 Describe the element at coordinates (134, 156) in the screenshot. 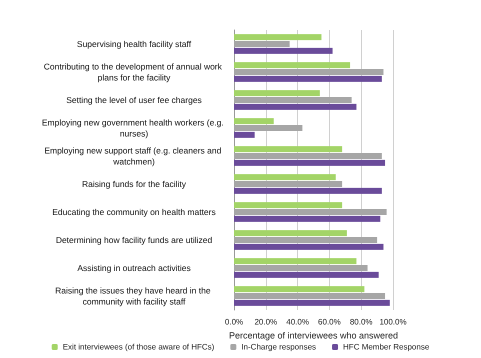

I see `y-tick-label: Employing new support staff (e.g. cleaners and watchmen)` at that location.